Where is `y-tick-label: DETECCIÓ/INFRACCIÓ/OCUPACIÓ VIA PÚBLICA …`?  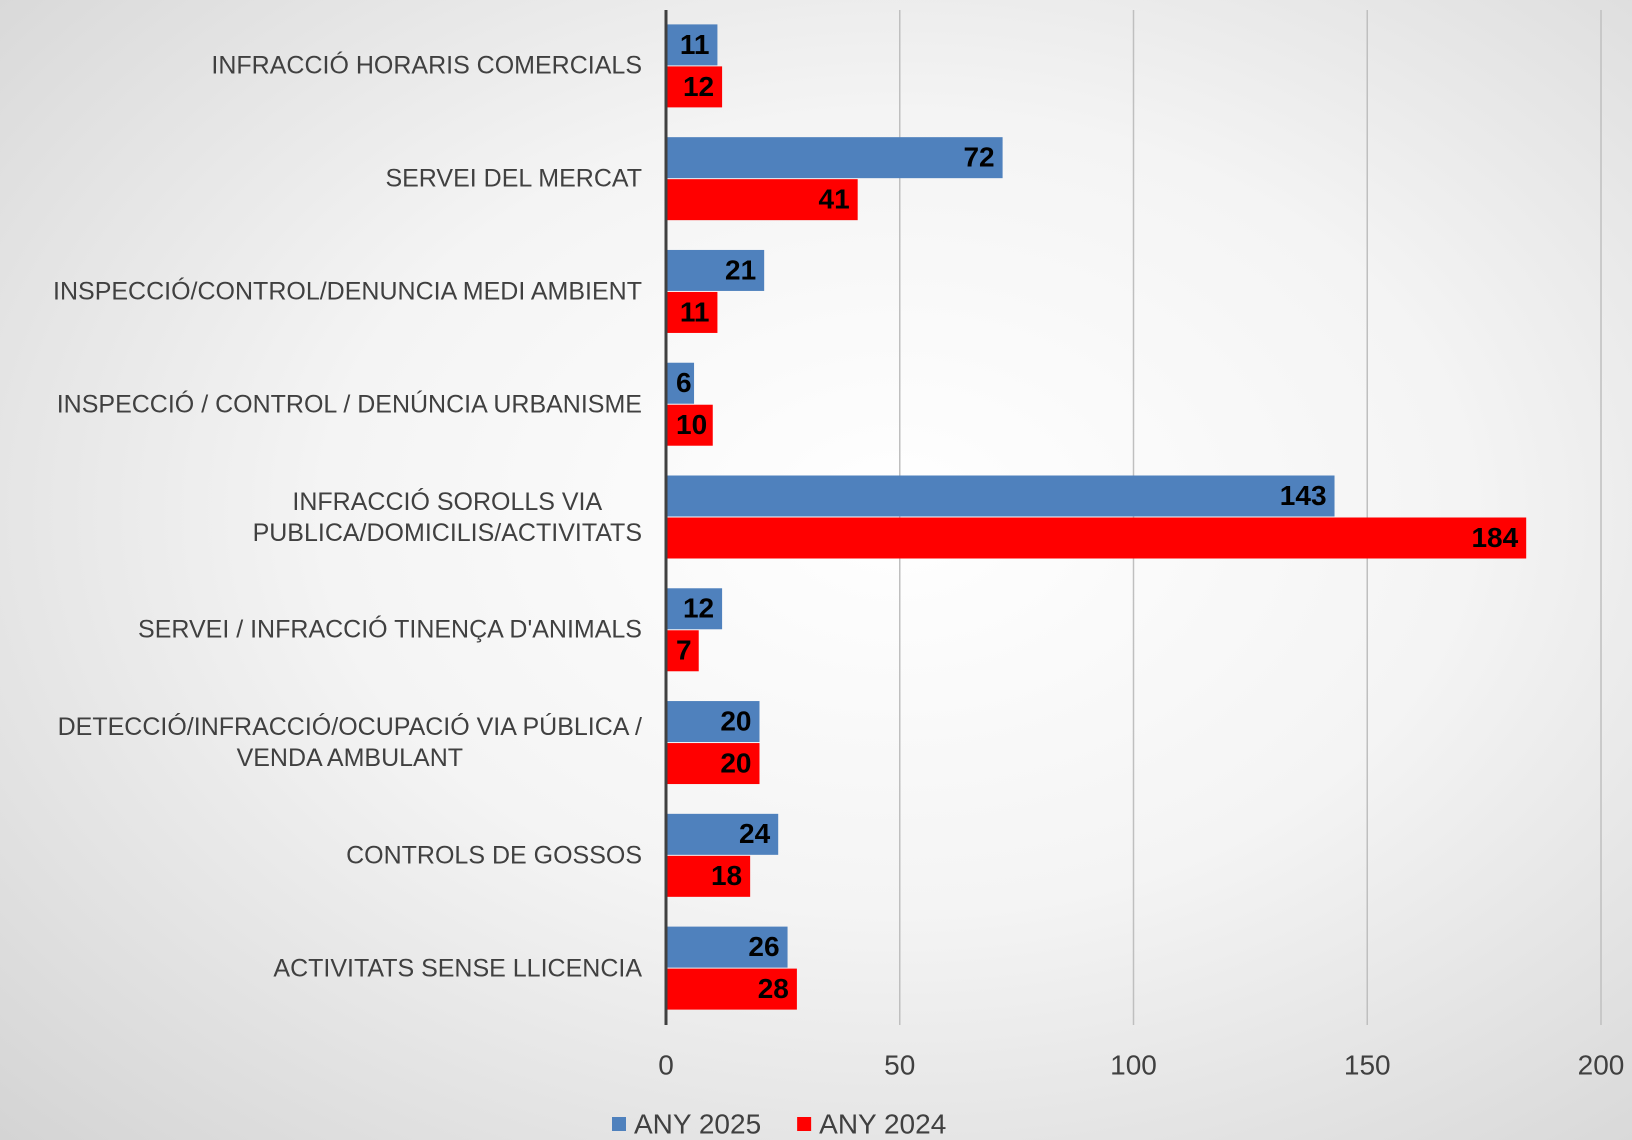
y-tick-label: DETECCIÓ/INFRACCIÓ/OCUPACIÓ VIA PÚBLICA … is located at coordinates (349, 743).